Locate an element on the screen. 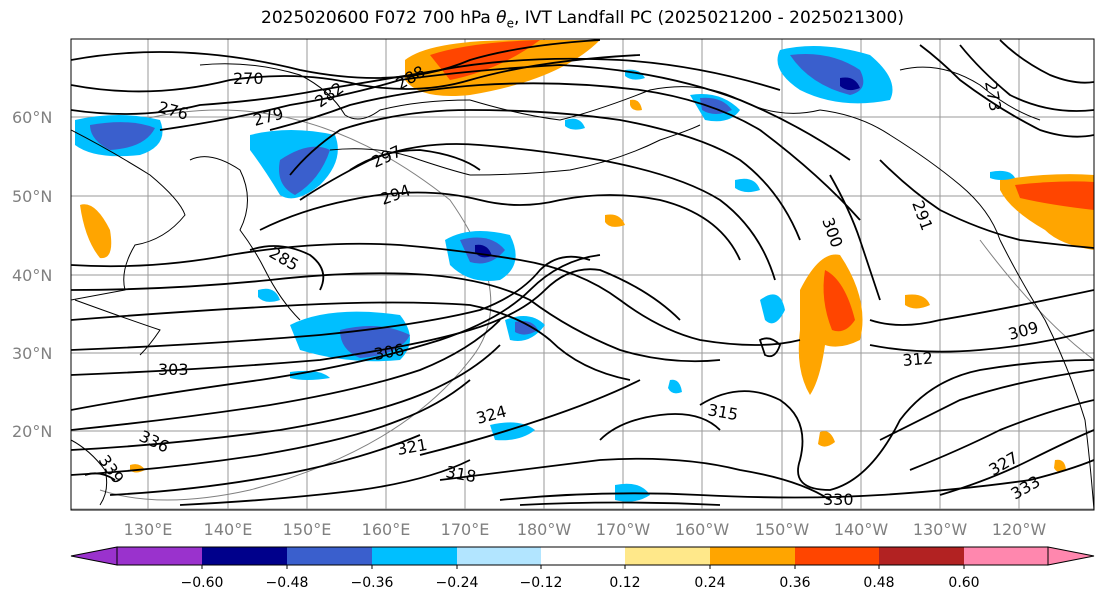 The image size is (1105, 603). colorbar-frame is located at coordinates (582, 556).